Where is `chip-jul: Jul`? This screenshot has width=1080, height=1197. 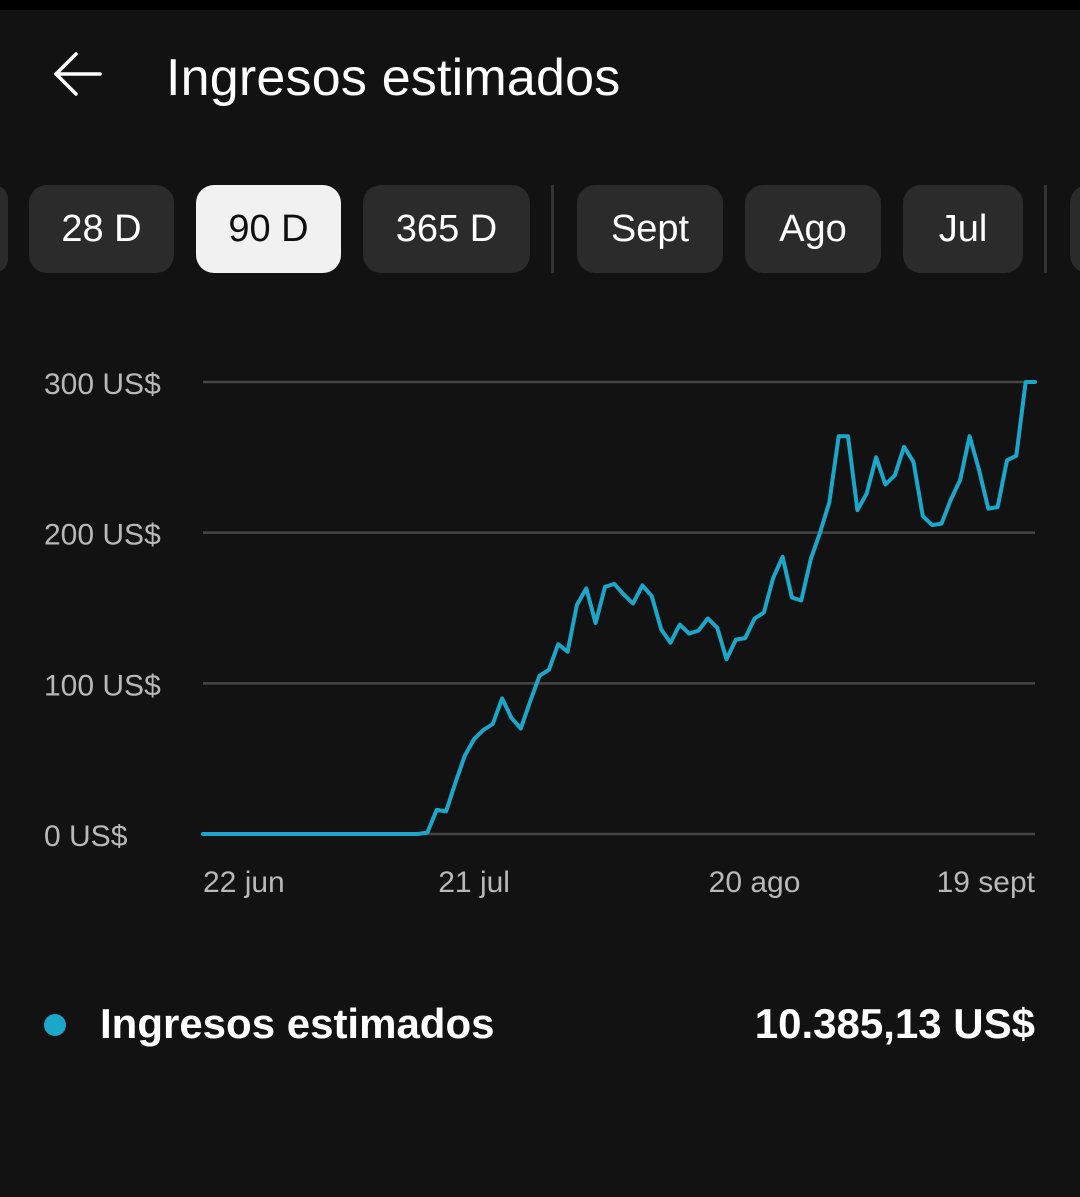 chip-jul: Jul is located at coordinates (963, 229).